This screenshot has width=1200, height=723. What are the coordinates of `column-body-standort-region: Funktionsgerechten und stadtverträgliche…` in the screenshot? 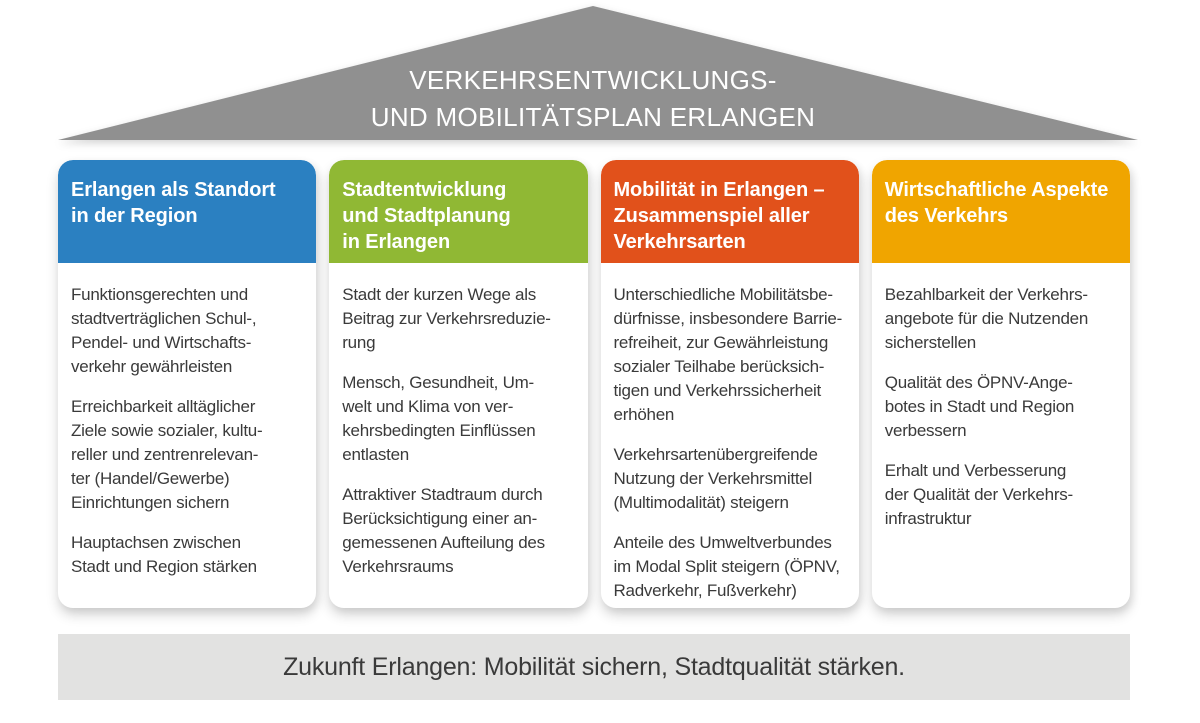 It's located at (187, 421).